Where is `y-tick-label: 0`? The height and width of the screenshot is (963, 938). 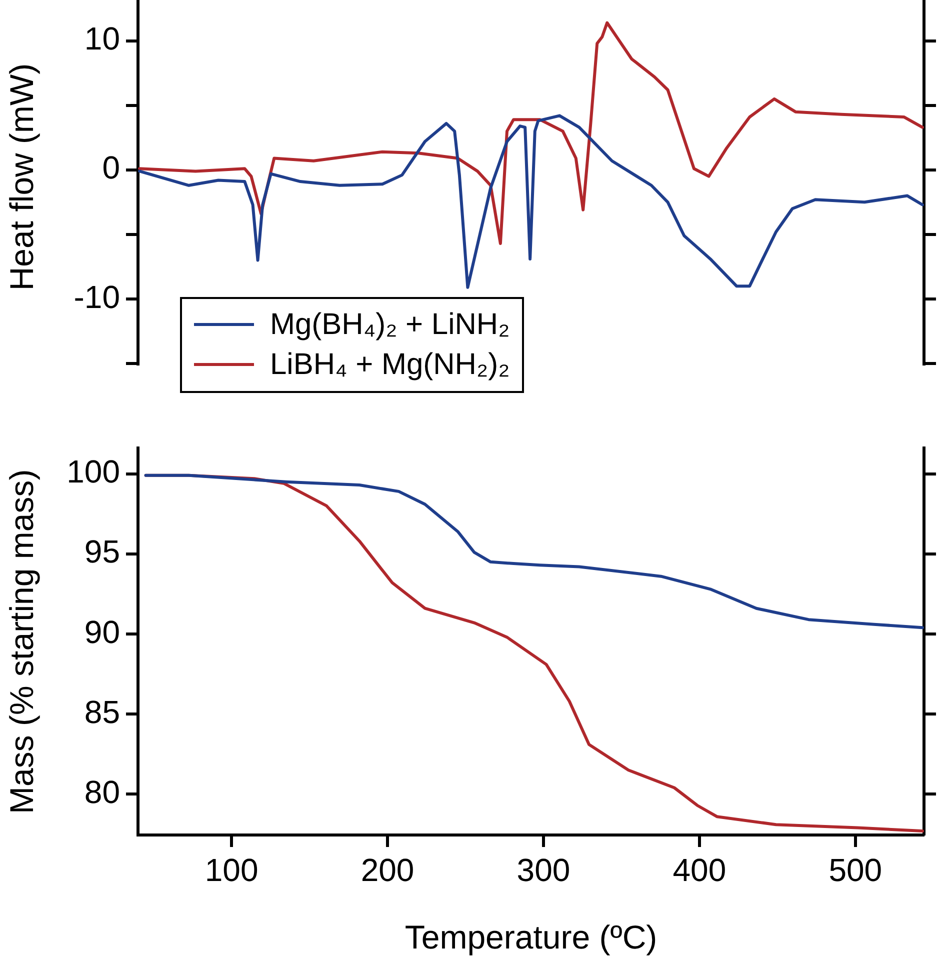
y-tick-label: 0 is located at coordinates (111, 168).